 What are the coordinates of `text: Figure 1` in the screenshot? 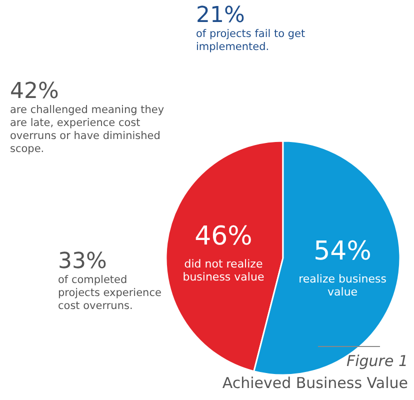 It's located at (376, 361).